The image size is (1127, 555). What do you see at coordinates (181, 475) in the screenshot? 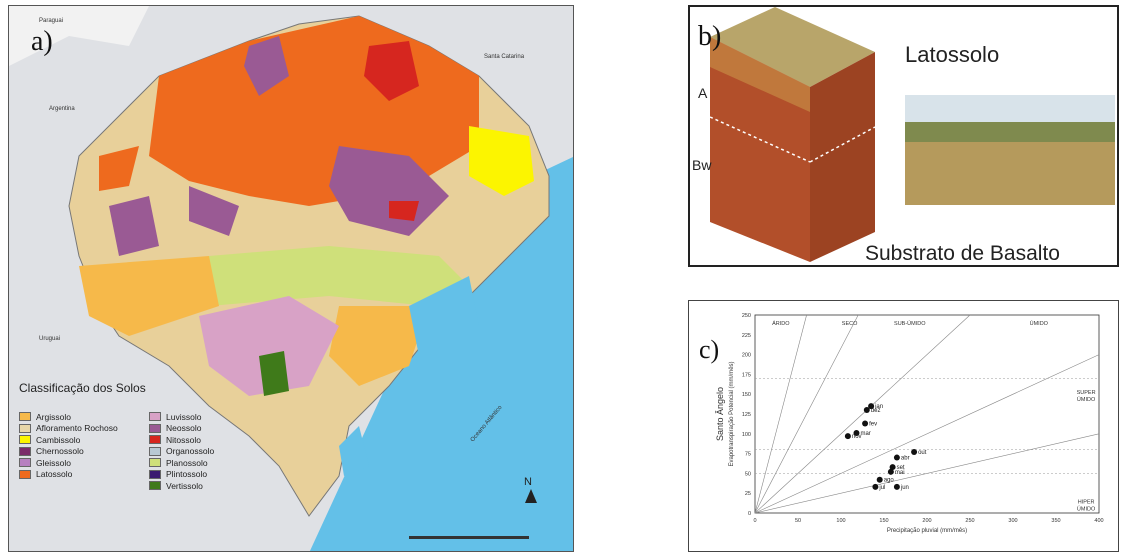
I see `legend-item: Plintossolo` at bounding box center [181, 475].